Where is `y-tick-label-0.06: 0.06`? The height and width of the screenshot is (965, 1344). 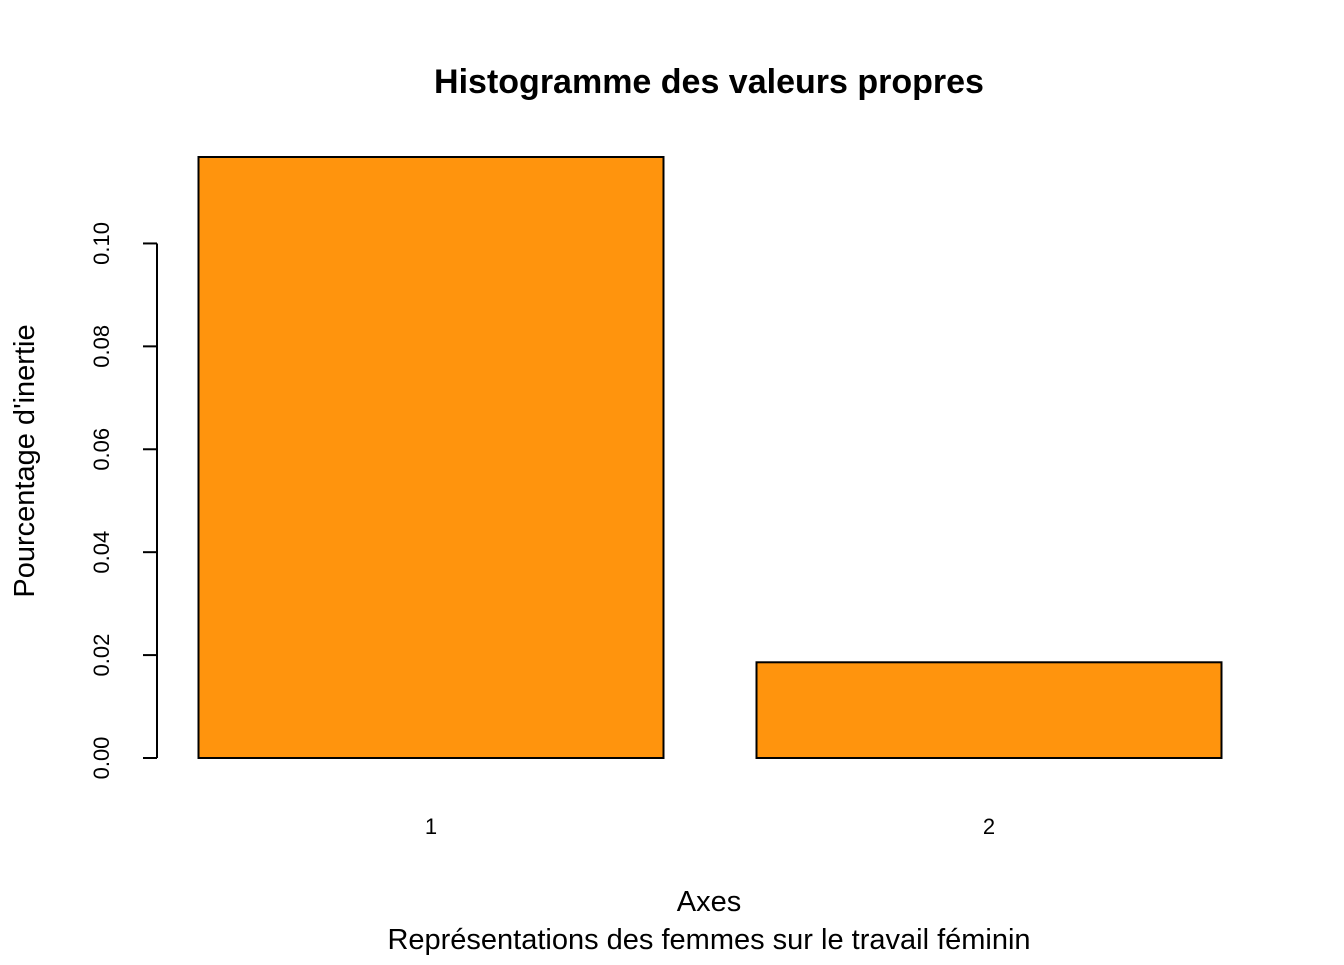
y-tick-label-0.06: 0.06 is located at coordinates (101, 449).